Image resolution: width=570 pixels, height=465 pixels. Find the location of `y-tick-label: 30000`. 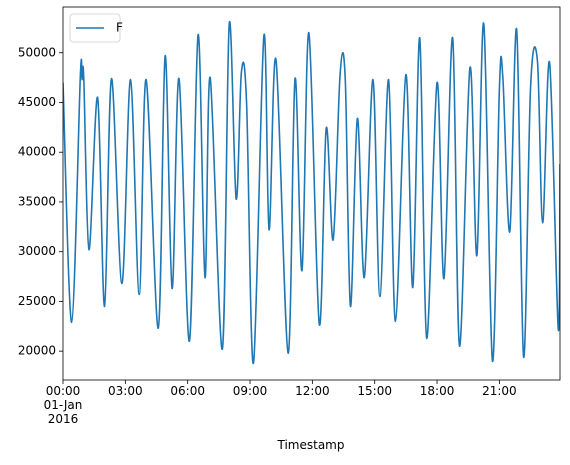

y-tick-label: 30000 is located at coordinates (37, 251).